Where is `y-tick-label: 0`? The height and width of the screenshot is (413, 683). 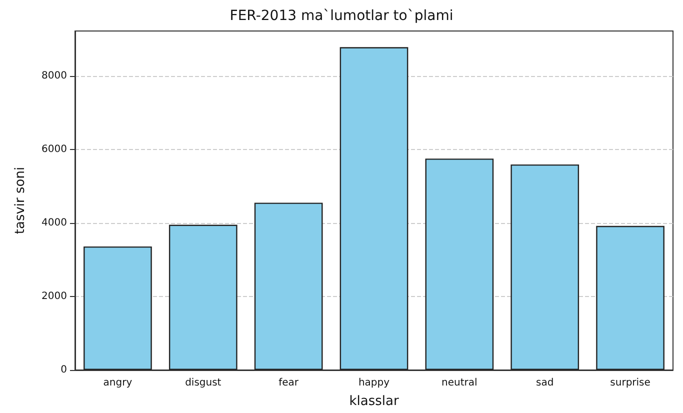 y-tick-label: 0 is located at coordinates (63, 370).